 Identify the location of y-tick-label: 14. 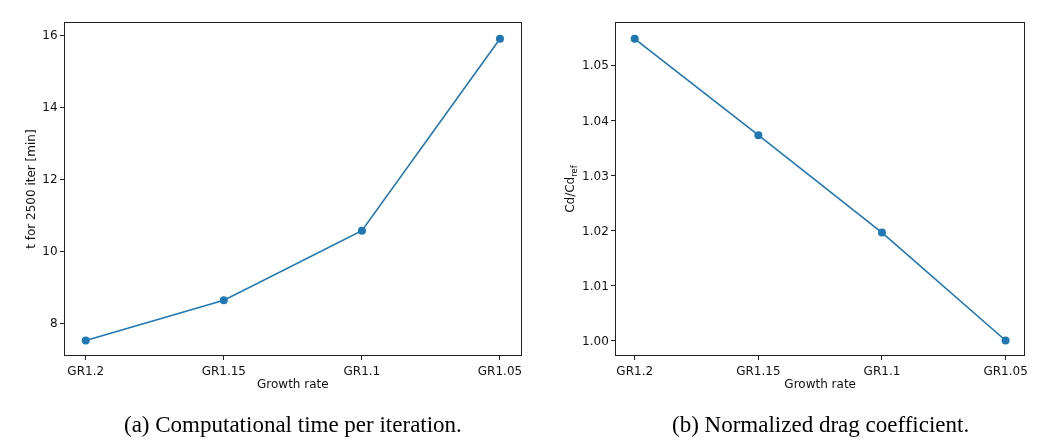
(50, 107).